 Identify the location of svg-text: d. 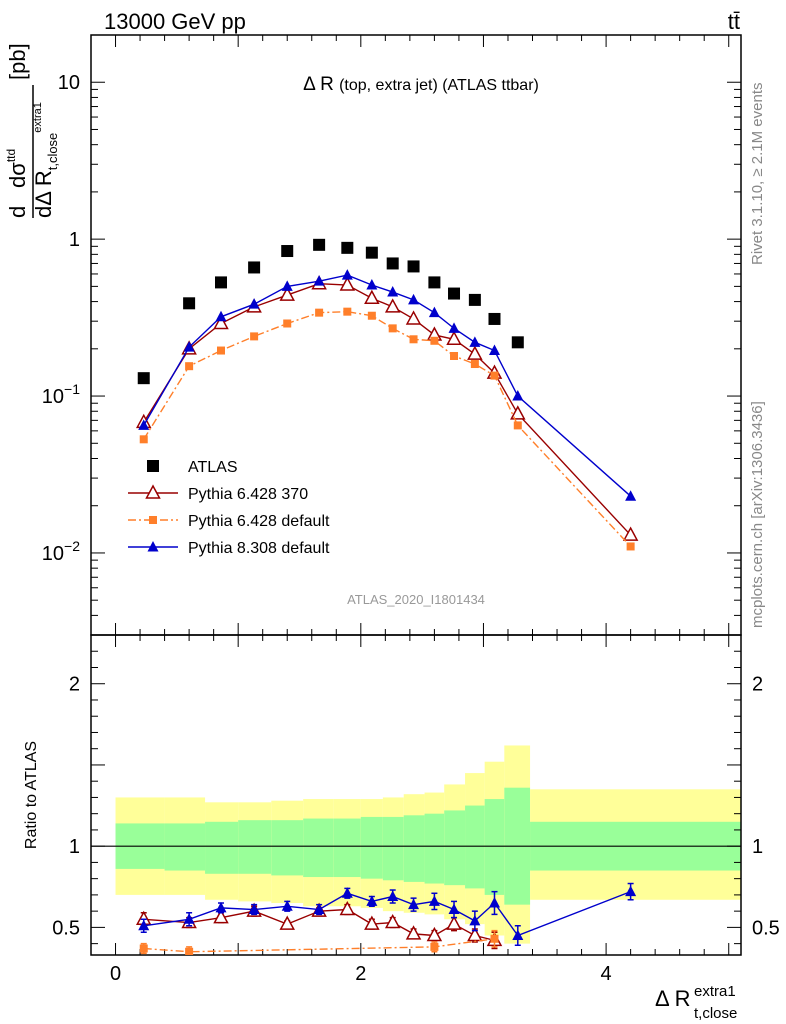
(17, 212).